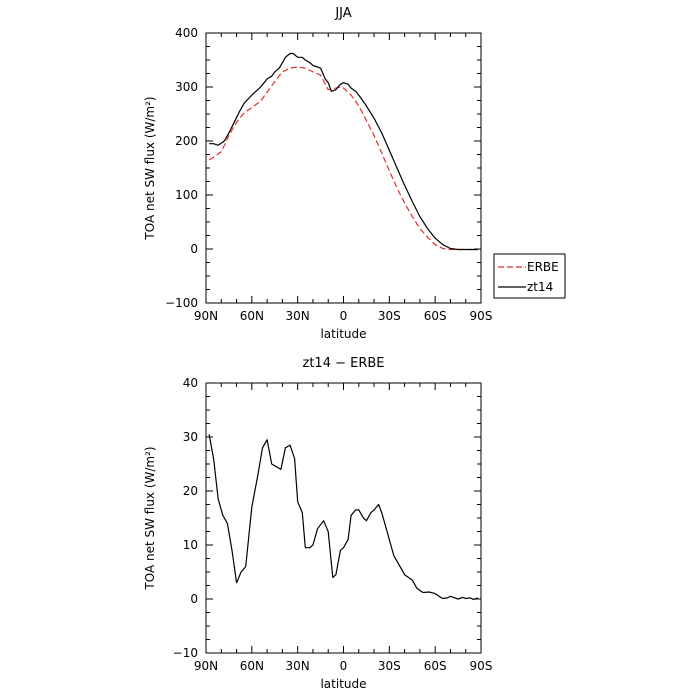 Image resolution: width=700 pixels, height=700 pixels. Describe the element at coordinates (181, 303) in the screenshot. I see `y-tick-label: −100` at that location.